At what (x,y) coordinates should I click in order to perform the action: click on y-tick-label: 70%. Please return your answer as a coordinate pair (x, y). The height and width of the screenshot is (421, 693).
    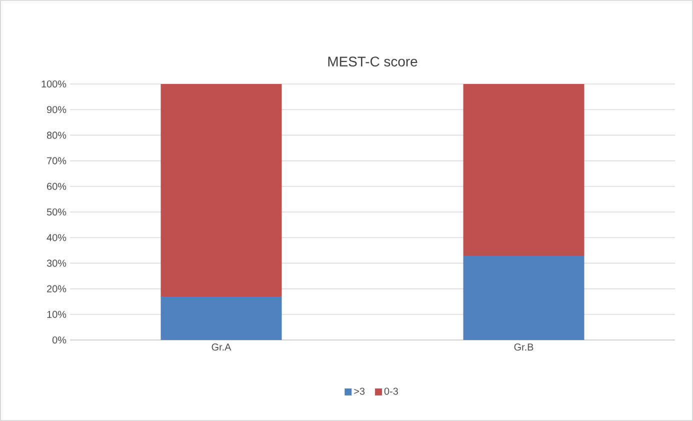
    Looking at the image, I should click on (56, 160).